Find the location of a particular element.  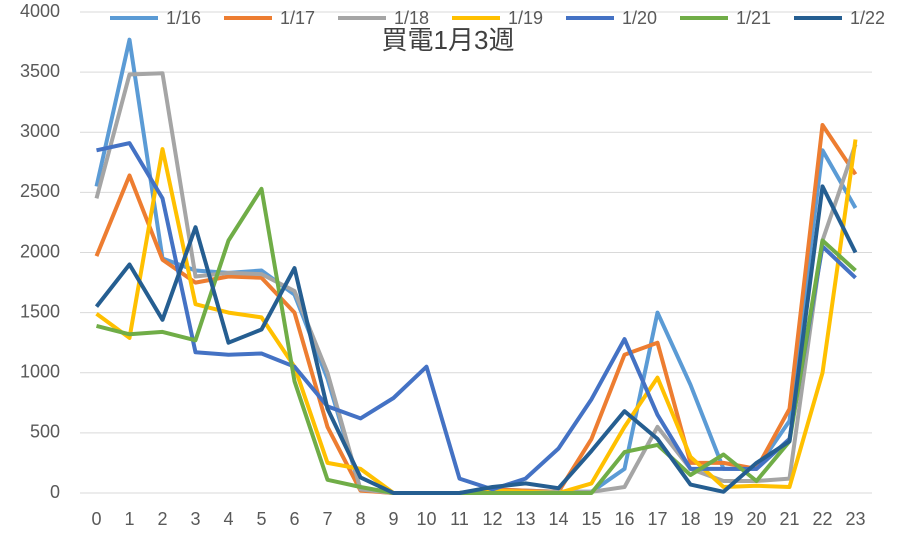

x-tick-label: 22 is located at coordinates (822, 519).